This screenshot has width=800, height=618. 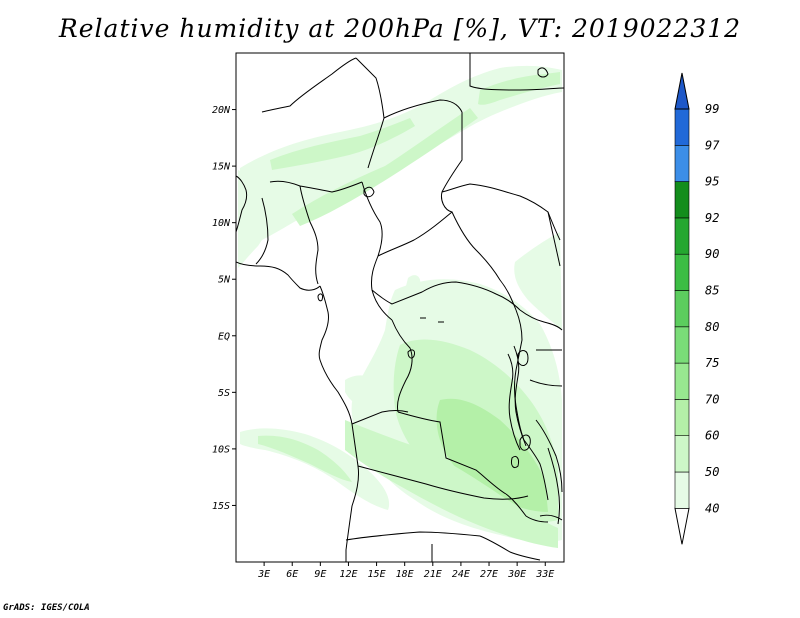 What do you see at coordinates (263, 574) in the screenshot?
I see `x-tick-label: 3E` at bounding box center [263, 574].